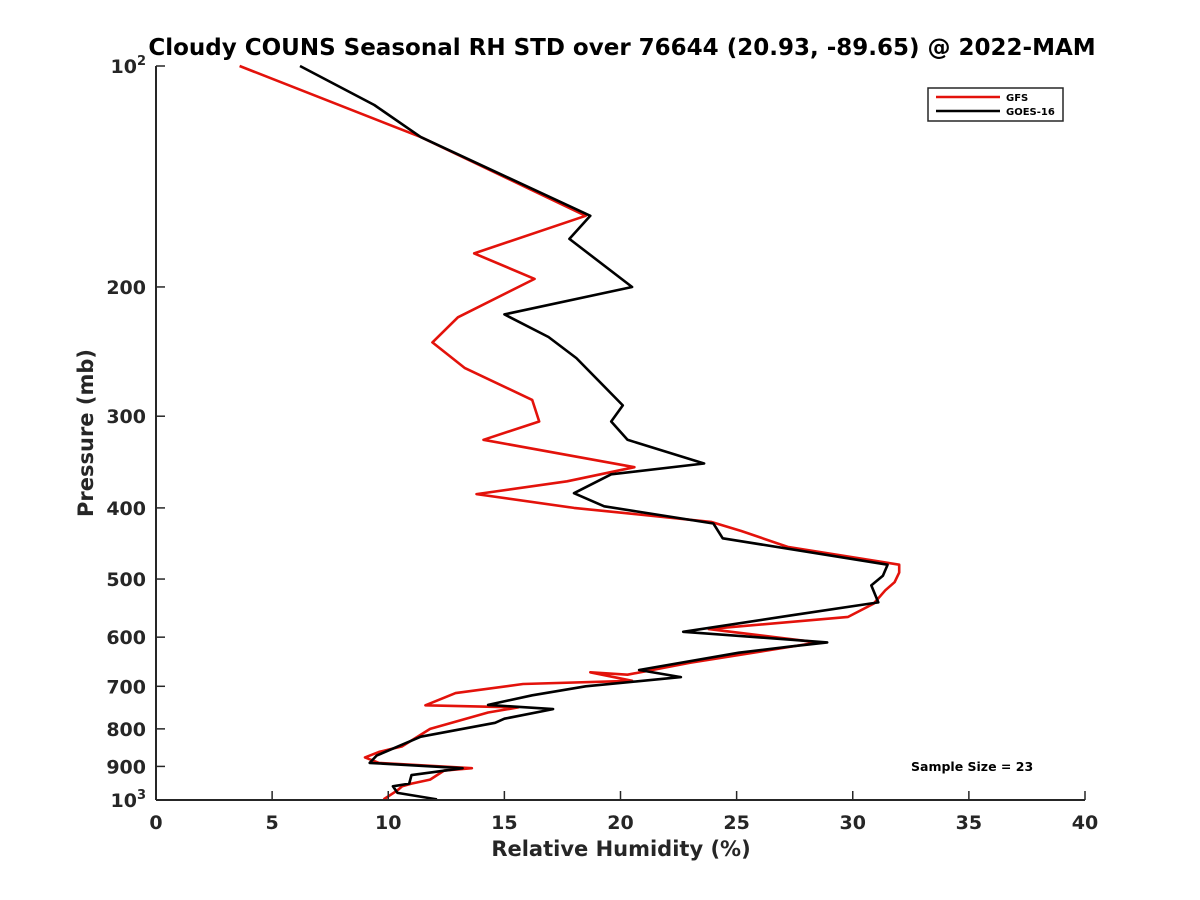  I want to click on x-ticks: 0 5 10 15 20 25 30 35 40, so click(623, 812).